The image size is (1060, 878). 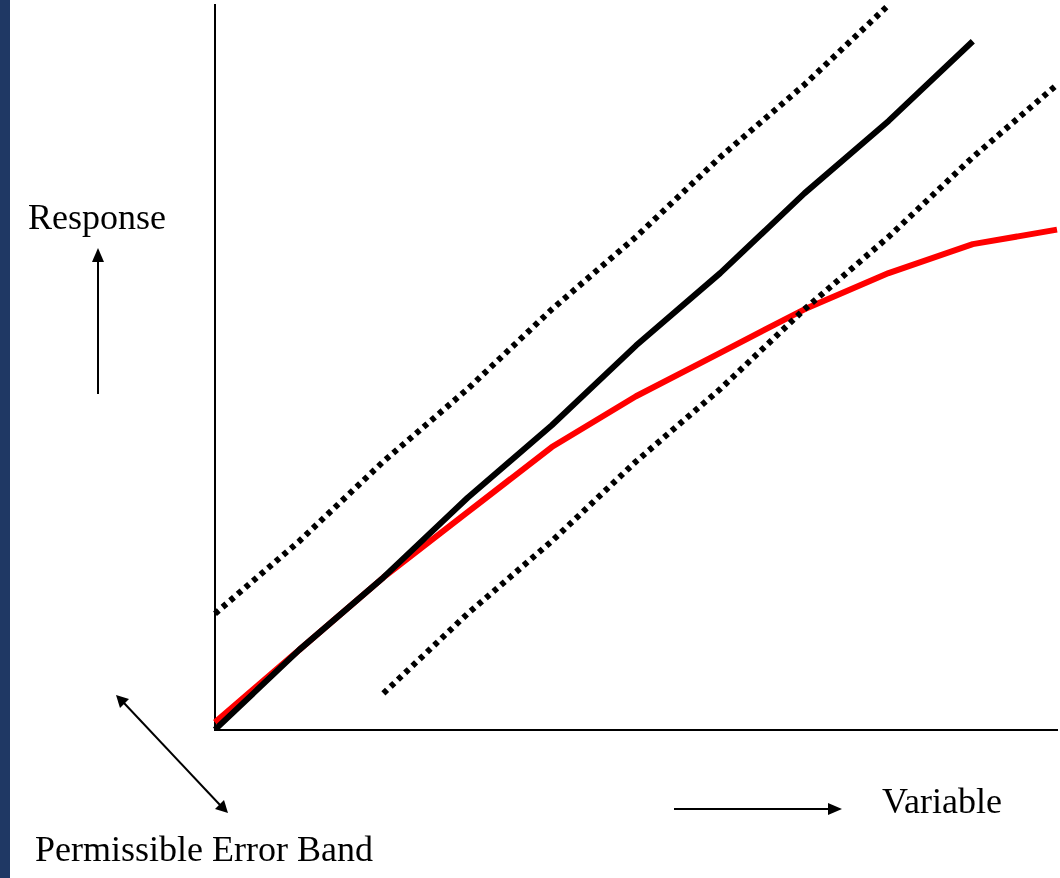 I want to click on y-axis-title: Response, so click(x=97, y=217).